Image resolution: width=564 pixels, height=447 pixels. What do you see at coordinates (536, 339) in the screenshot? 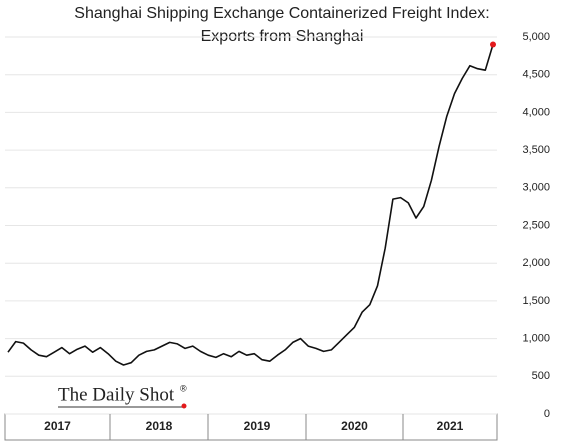
I see `y-tick-label: 1,000` at bounding box center [536, 339].